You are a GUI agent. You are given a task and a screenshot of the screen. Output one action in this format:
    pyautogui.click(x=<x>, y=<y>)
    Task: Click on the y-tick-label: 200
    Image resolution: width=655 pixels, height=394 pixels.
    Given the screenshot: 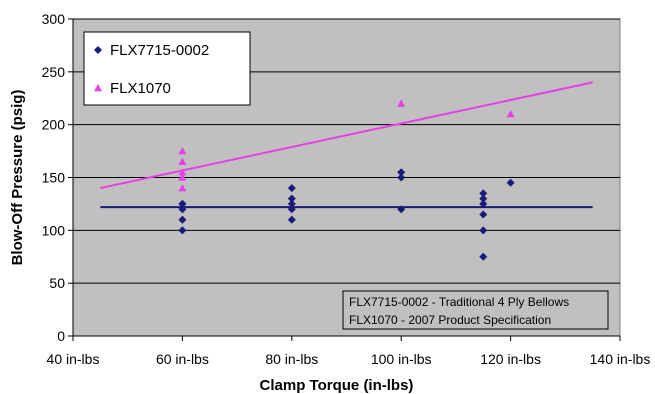 What is the action you would take?
    pyautogui.click(x=54, y=125)
    